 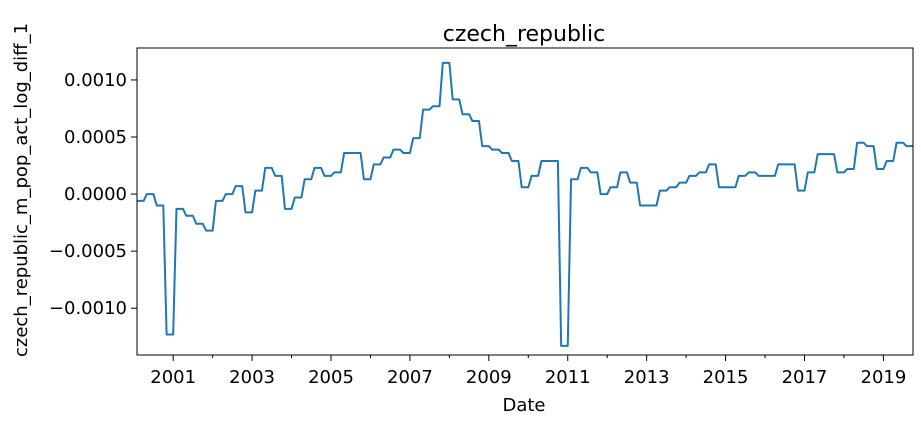 What do you see at coordinates (95, 80) in the screenshot?
I see `y-tick-label: 0.0010` at bounding box center [95, 80].